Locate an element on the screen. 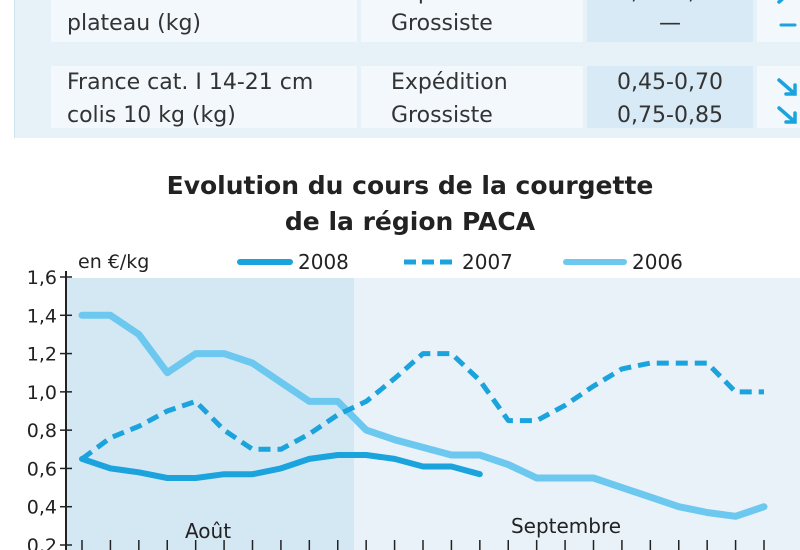 The width and height of the screenshot is (800, 550). y-tick-label: 1,4 is located at coordinates (42, 316).